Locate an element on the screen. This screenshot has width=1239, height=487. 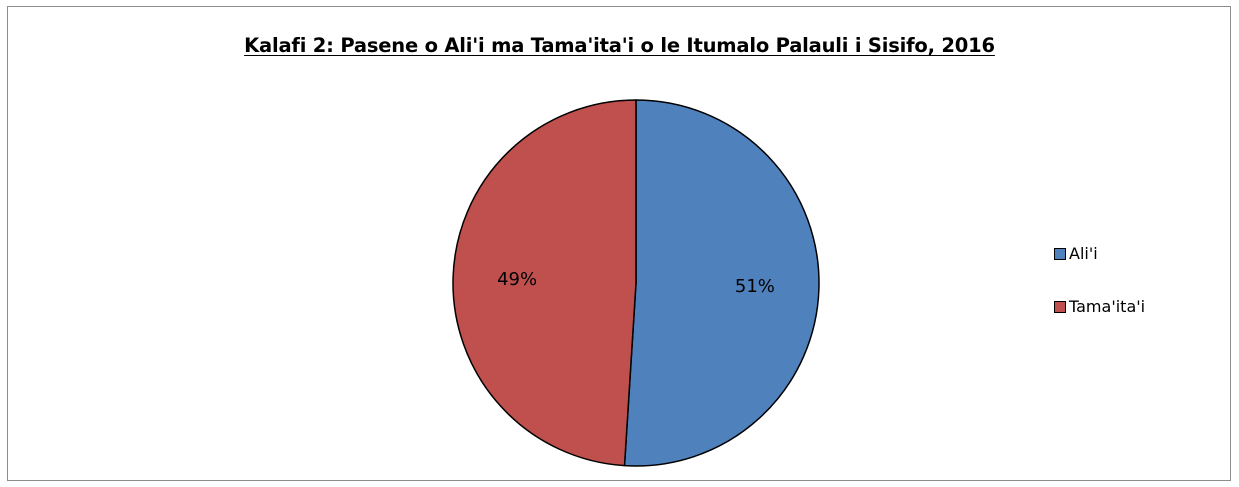
legend-swatch-tamaitai is located at coordinates (1060, 306).